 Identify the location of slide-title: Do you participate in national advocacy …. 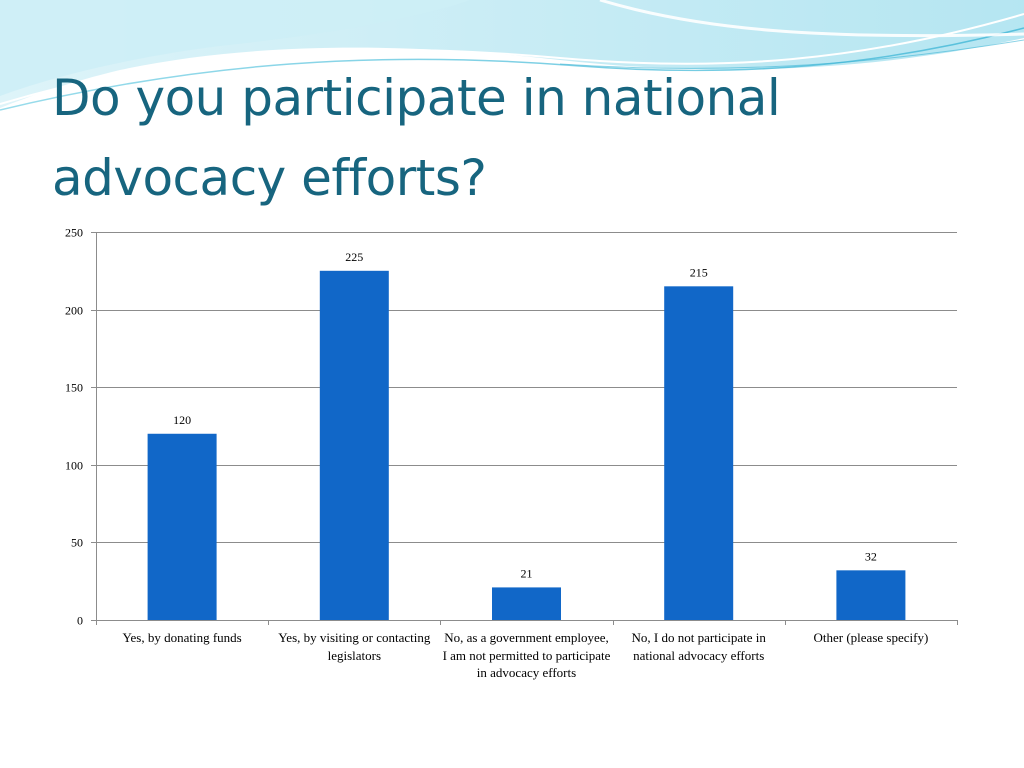
(416, 138).